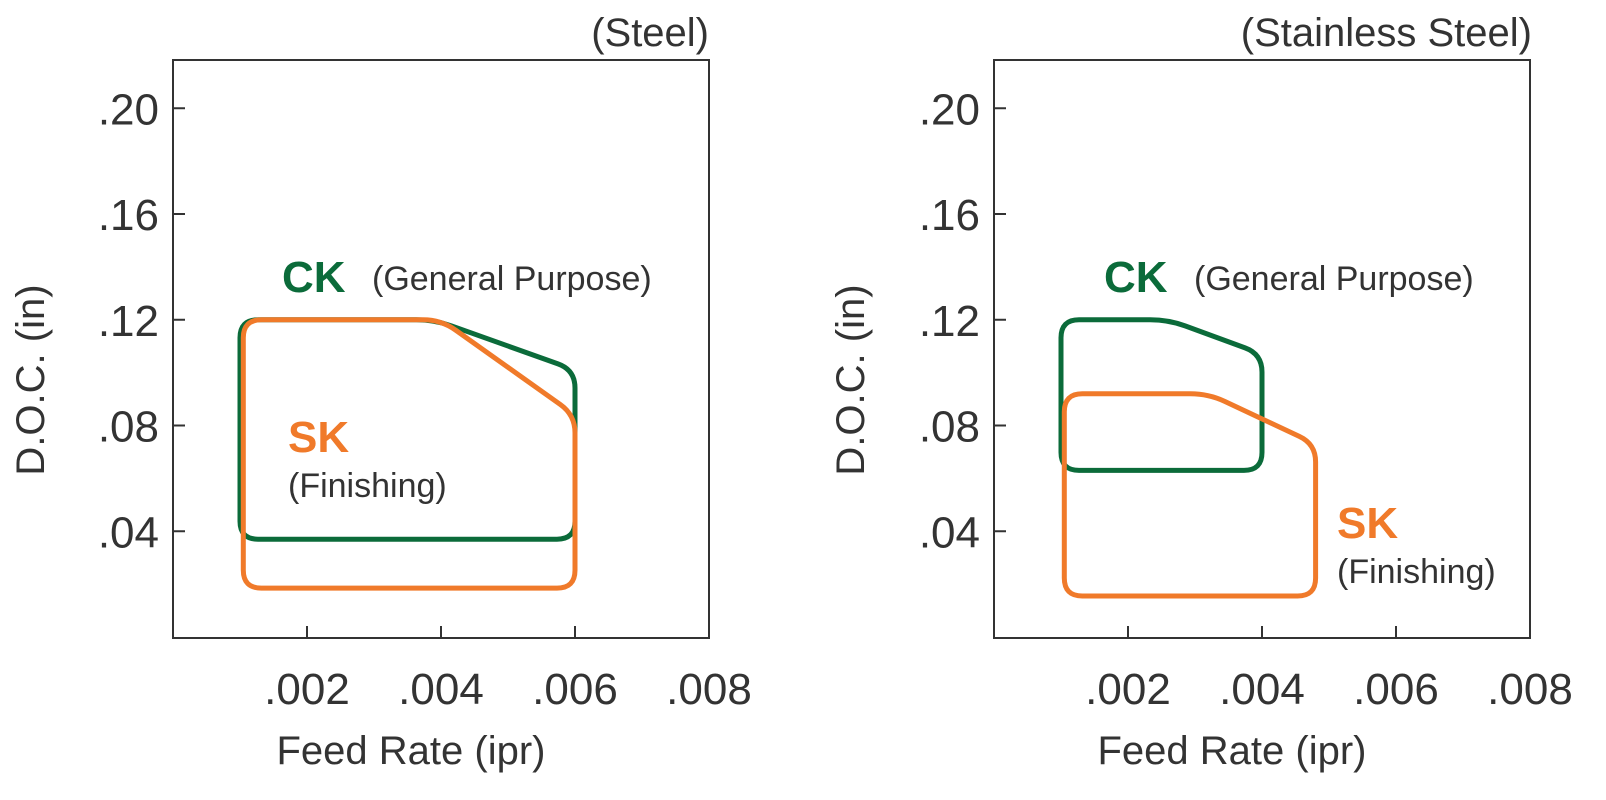 This screenshot has height=800, width=1606. What do you see at coordinates (1386, 33) in the screenshot?
I see `panel-title: (Stainless Steel)` at bounding box center [1386, 33].